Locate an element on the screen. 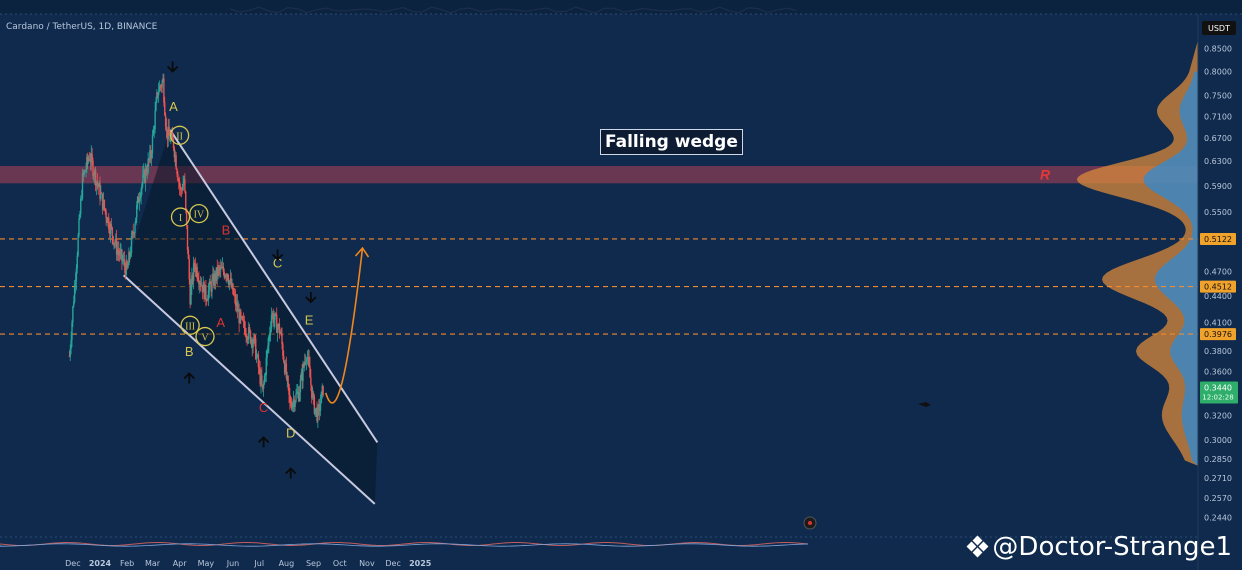 This screenshot has height=570, width=1242. x-tick-12: Dec is located at coordinates (392, 563).